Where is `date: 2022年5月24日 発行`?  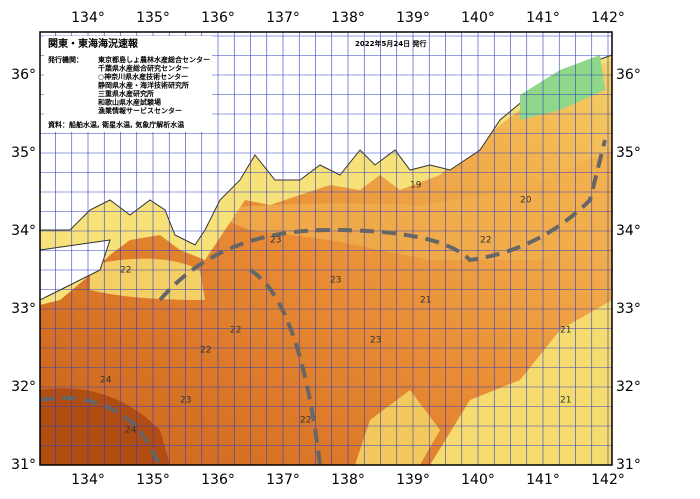
date: 2022年5月24日 発行 is located at coordinates (391, 43).